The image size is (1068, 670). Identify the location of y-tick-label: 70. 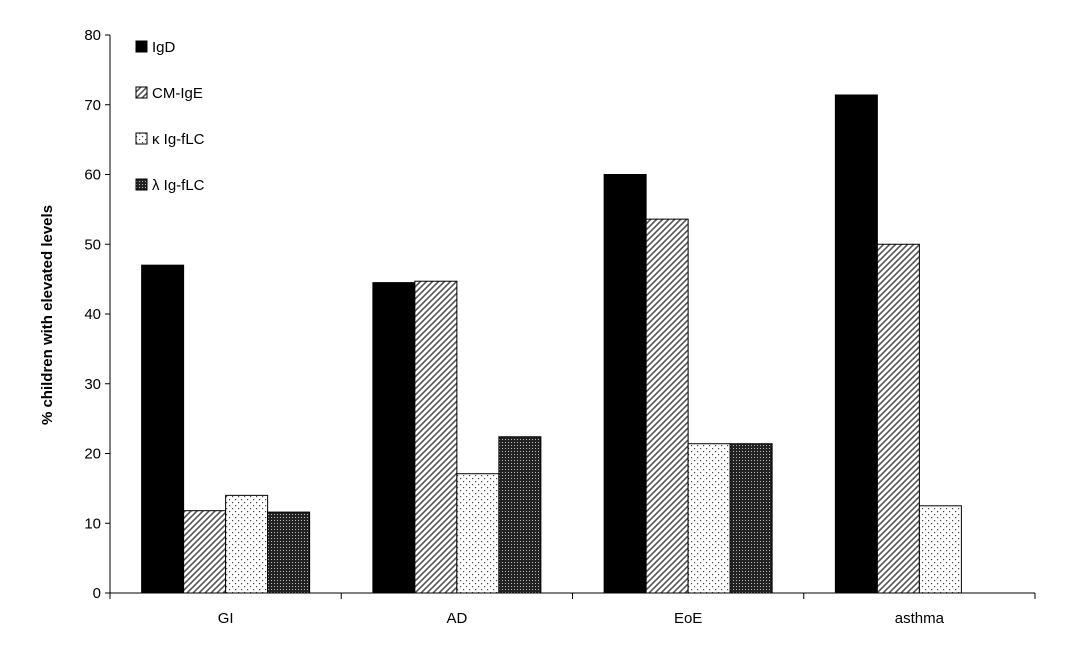
(92, 105).